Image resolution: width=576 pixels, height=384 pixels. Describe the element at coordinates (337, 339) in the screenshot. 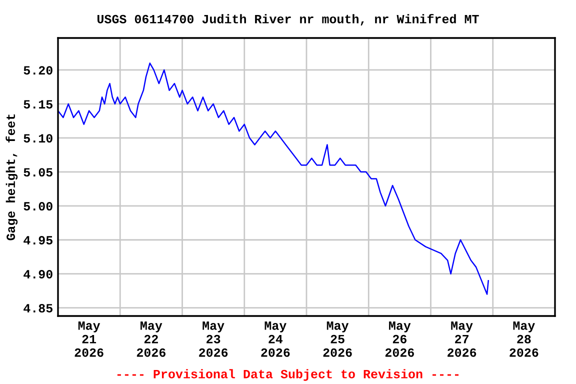

I see `x-tick-label: May 25 2026` at that location.